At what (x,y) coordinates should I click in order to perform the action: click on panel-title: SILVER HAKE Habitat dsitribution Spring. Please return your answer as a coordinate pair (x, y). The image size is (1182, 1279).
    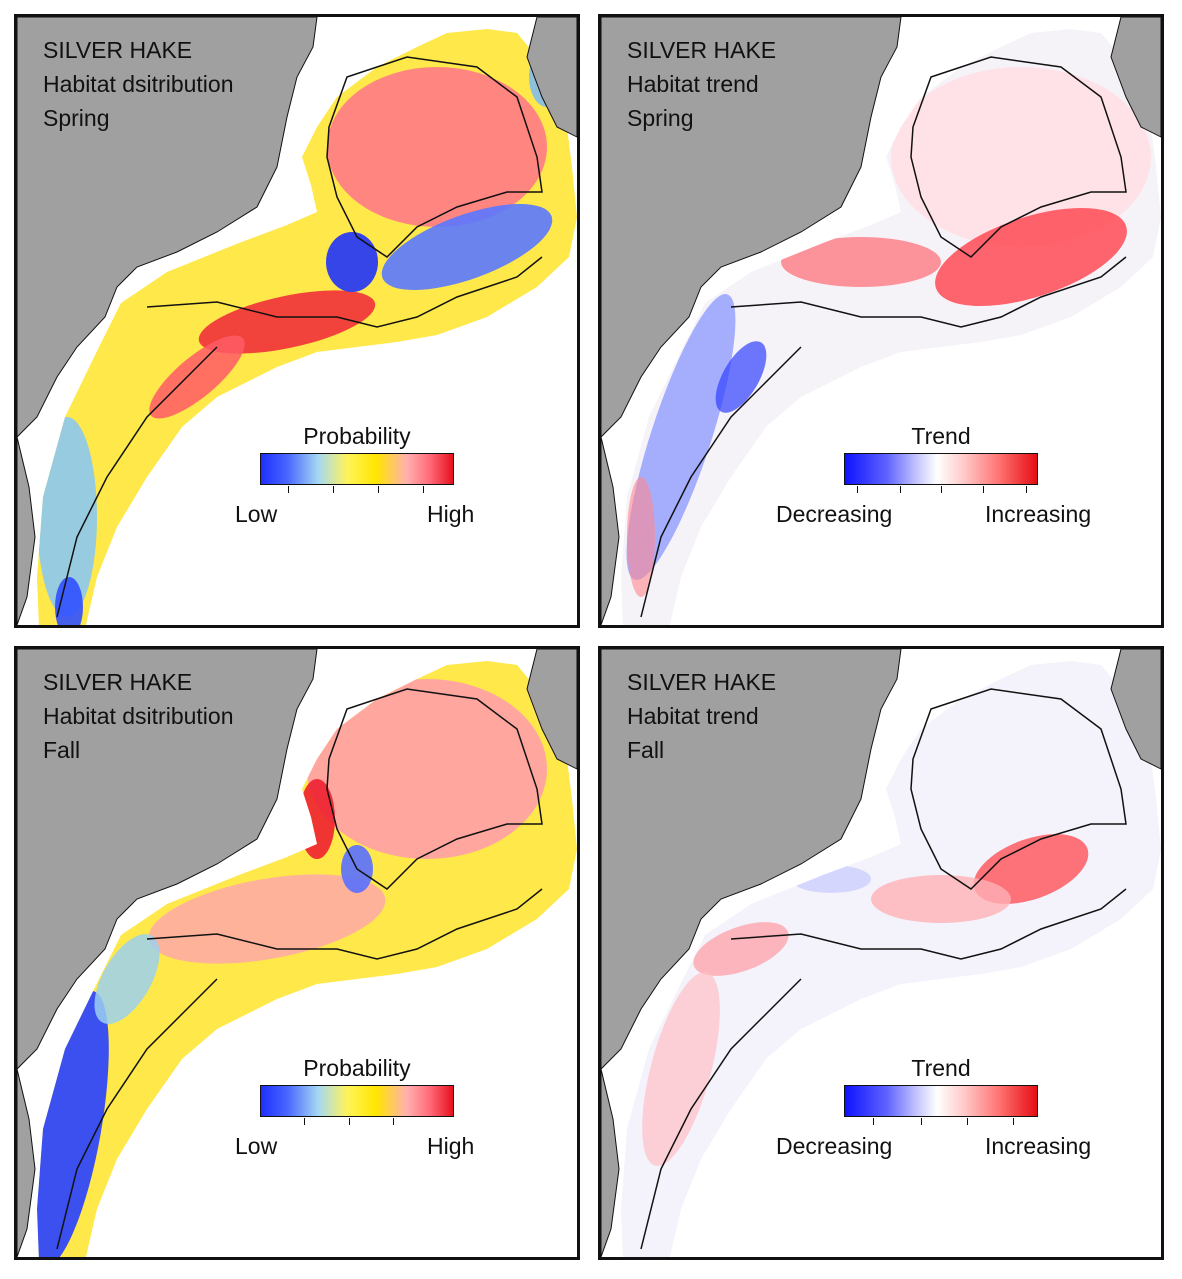
    Looking at the image, I should click on (138, 84).